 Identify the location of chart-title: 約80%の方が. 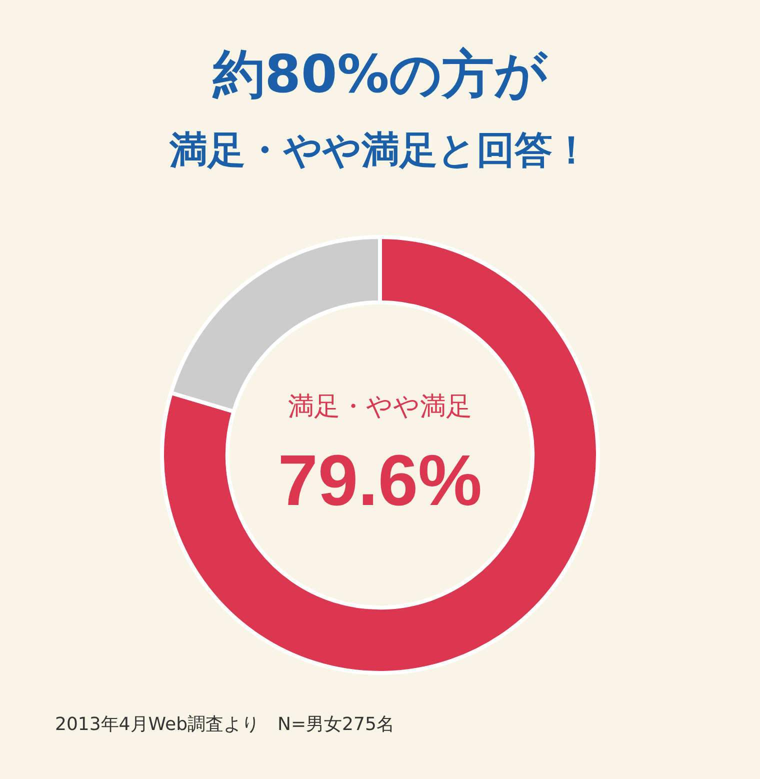
(380, 75).